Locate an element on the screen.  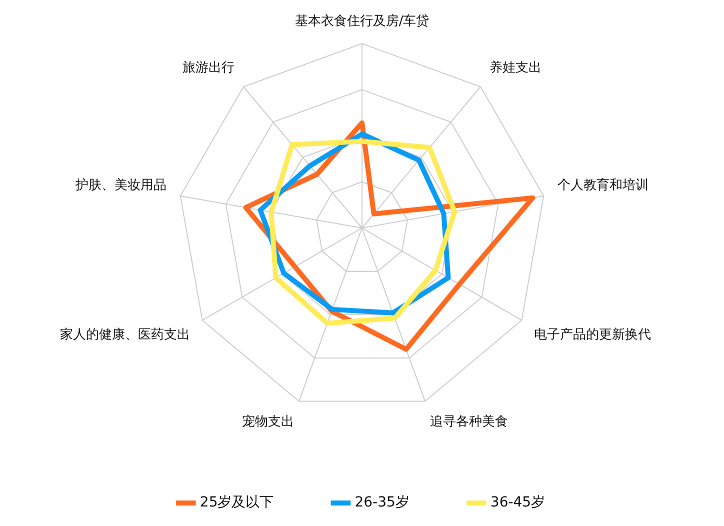
spoke-label: 电子产品的更新换代 is located at coordinates (592, 334).